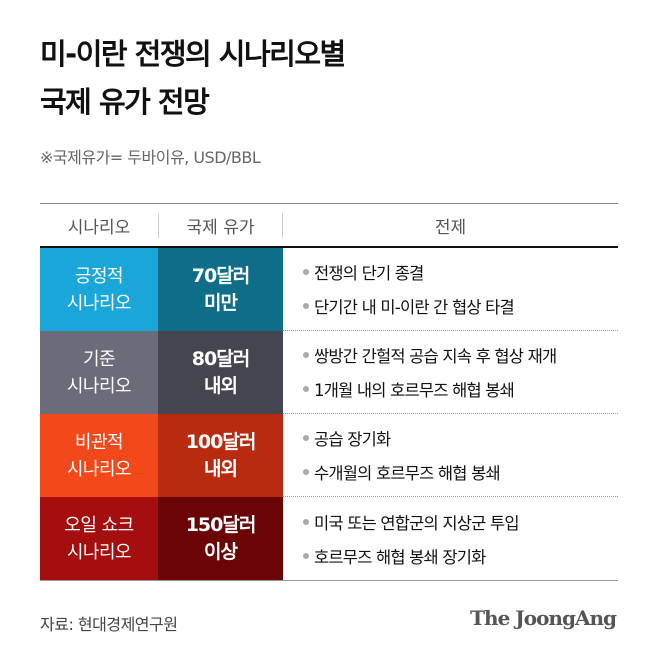 The height and width of the screenshot is (658, 658). I want to click on header-scenario: 시나리오, so click(99, 227).